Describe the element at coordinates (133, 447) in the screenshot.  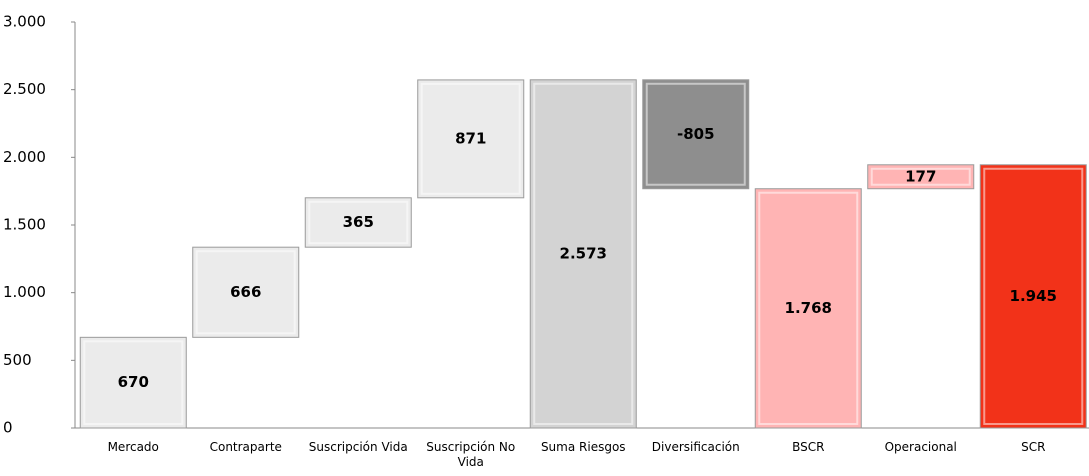
I see `x-tick-label: Mercado` at that location.